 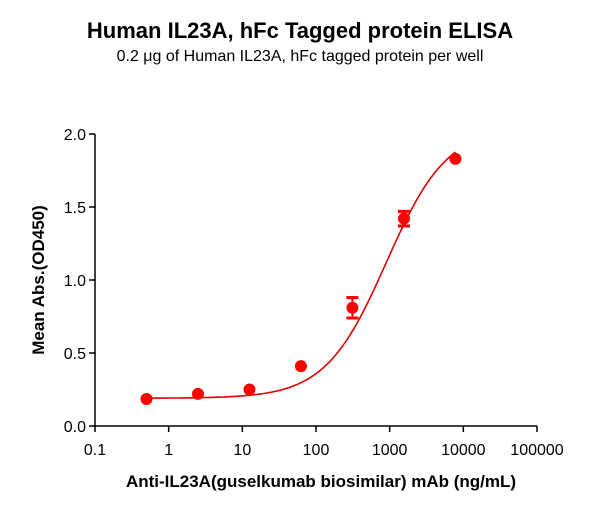 What do you see at coordinates (75, 208) in the screenshot?
I see `y-tick-label: 1.5` at bounding box center [75, 208].